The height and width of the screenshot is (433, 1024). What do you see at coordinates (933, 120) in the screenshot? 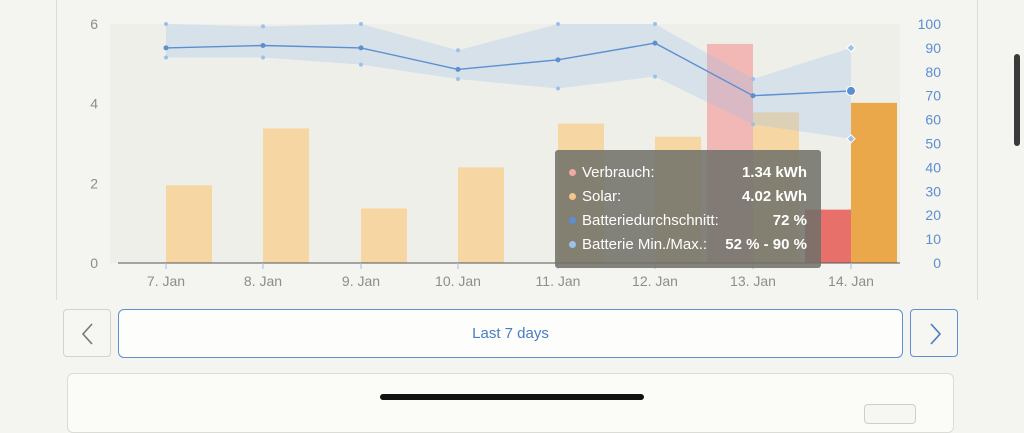
I see `right-axis-tick-label: 60` at bounding box center [933, 120].